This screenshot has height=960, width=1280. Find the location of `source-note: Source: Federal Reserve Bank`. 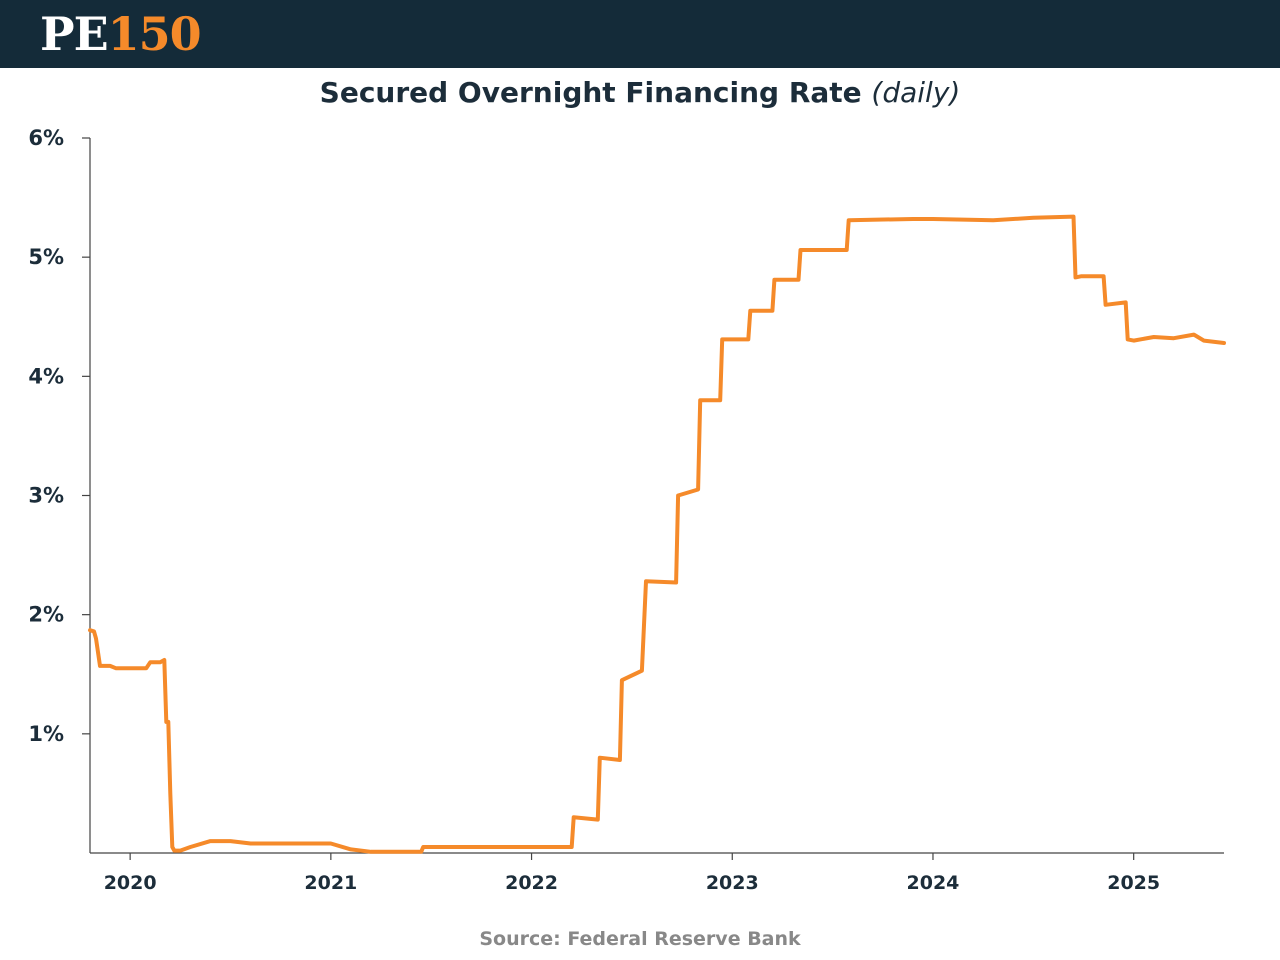

source-note: Source: Federal Reserve Bank is located at coordinates (640, 939).